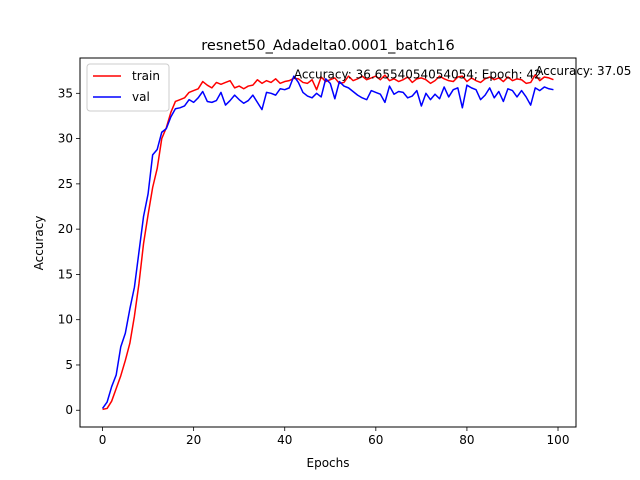  Describe the element at coordinates (69, 410) in the screenshot. I see `y-tick-label: 0` at that location.